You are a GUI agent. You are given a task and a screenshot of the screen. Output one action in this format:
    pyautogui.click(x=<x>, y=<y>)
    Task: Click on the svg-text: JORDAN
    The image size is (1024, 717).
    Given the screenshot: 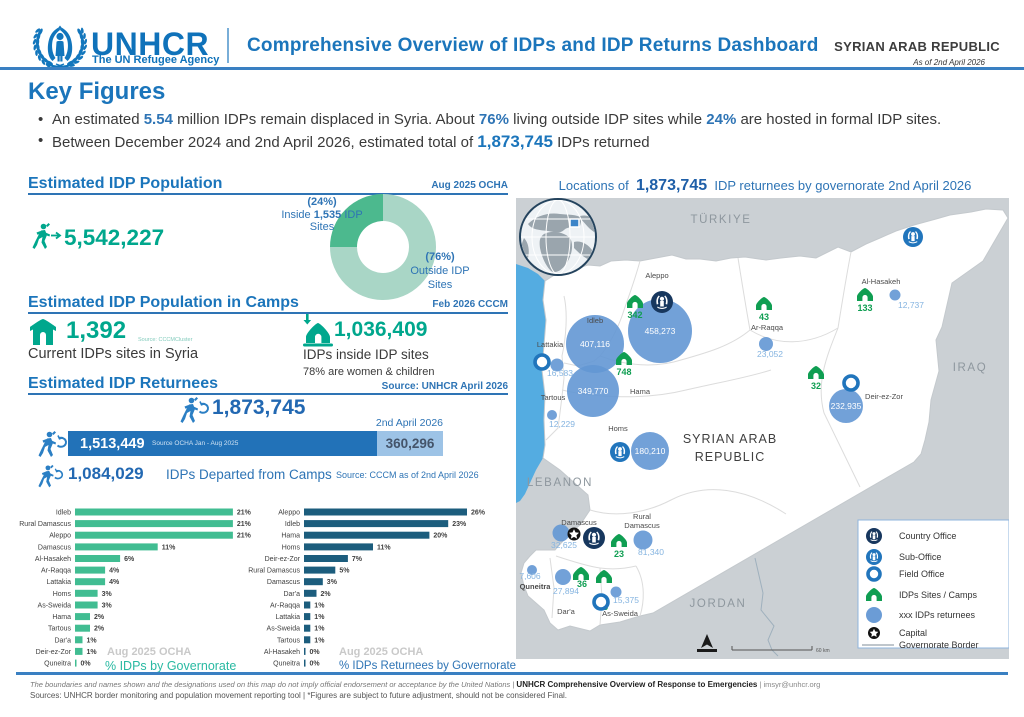 What is the action you would take?
    pyautogui.click(x=718, y=604)
    